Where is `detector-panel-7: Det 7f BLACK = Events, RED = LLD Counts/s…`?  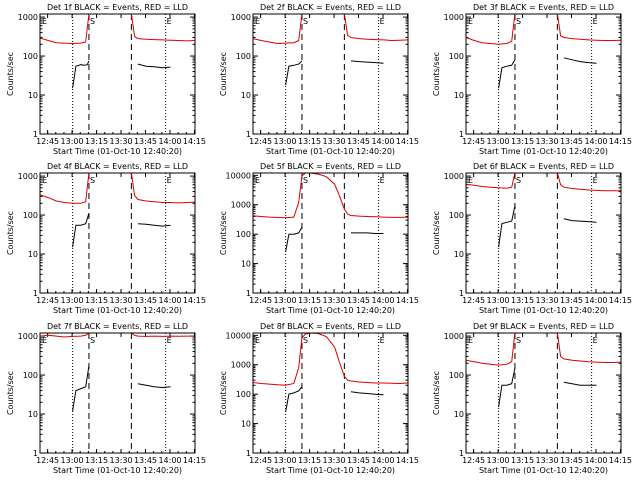 detector-panel-7: Det 7f BLACK = Events, RED = LLD Counts/s… is located at coordinates (106, 398).